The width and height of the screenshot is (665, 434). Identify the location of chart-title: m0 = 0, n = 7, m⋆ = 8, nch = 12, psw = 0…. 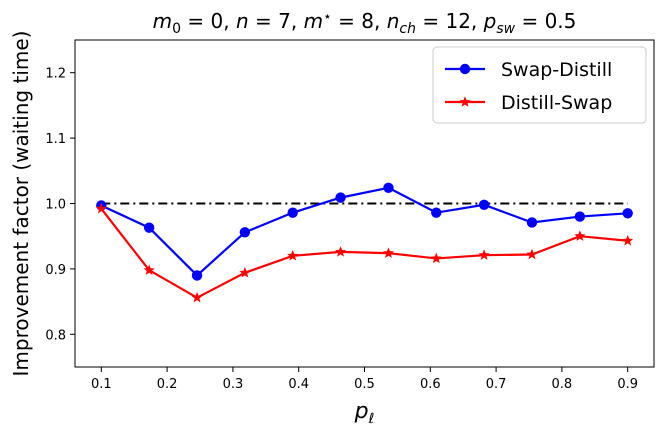
(365, 23).